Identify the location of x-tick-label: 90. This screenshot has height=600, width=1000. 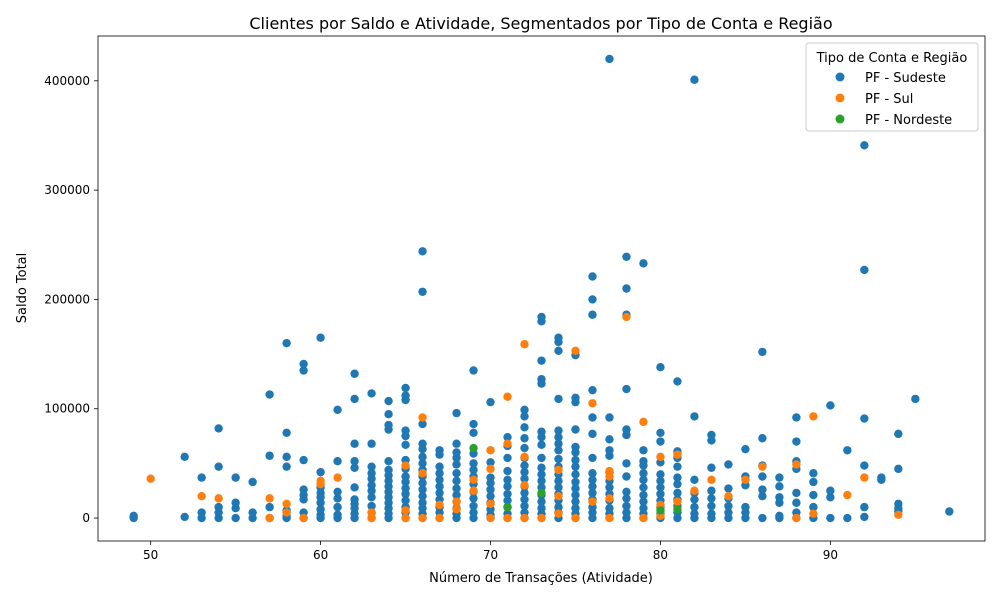
(830, 555).